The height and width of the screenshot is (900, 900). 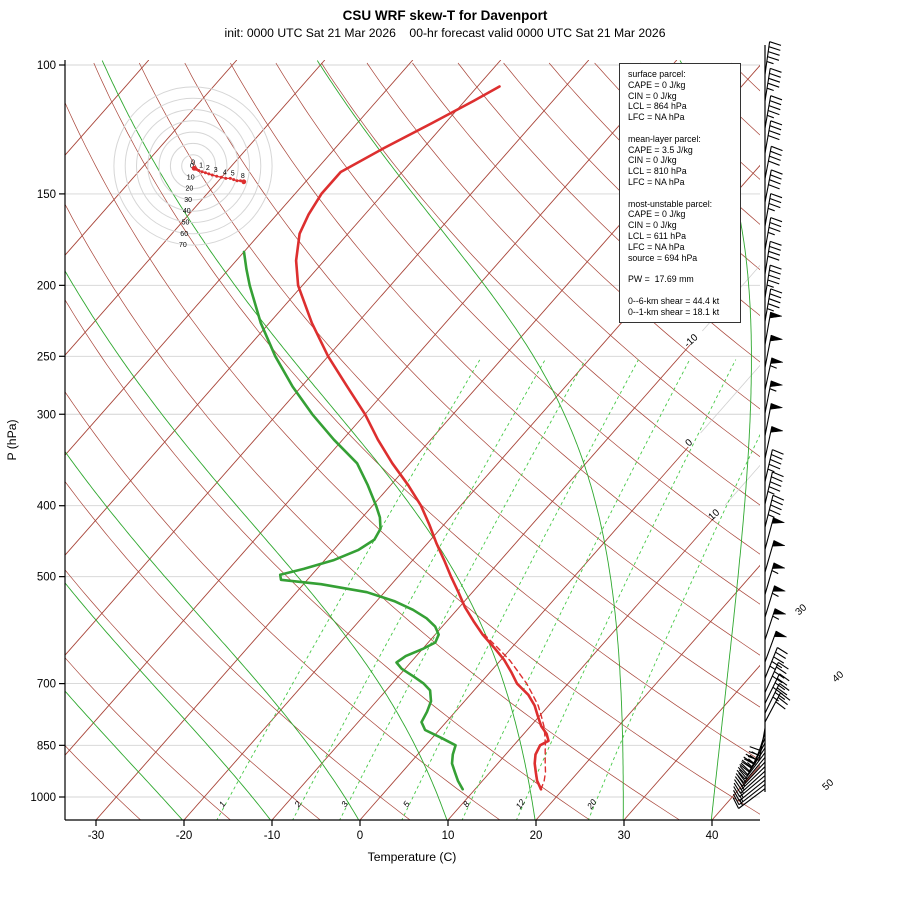 I want to click on mixing-ratio-label: 8, so click(x=466, y=804).